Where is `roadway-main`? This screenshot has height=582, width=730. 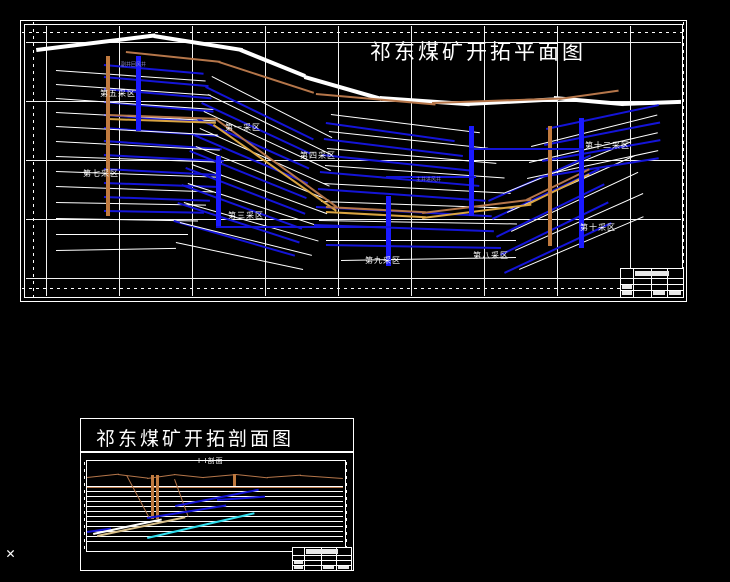 roadway-main is located at coordinates (266, 77).